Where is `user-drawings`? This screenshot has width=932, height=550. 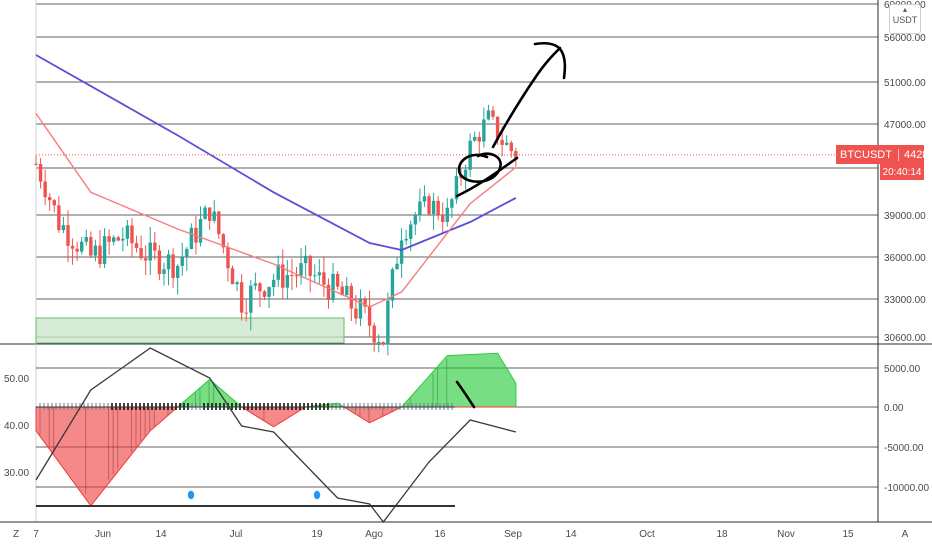 user-drawings is located at coordinates (511, 225).